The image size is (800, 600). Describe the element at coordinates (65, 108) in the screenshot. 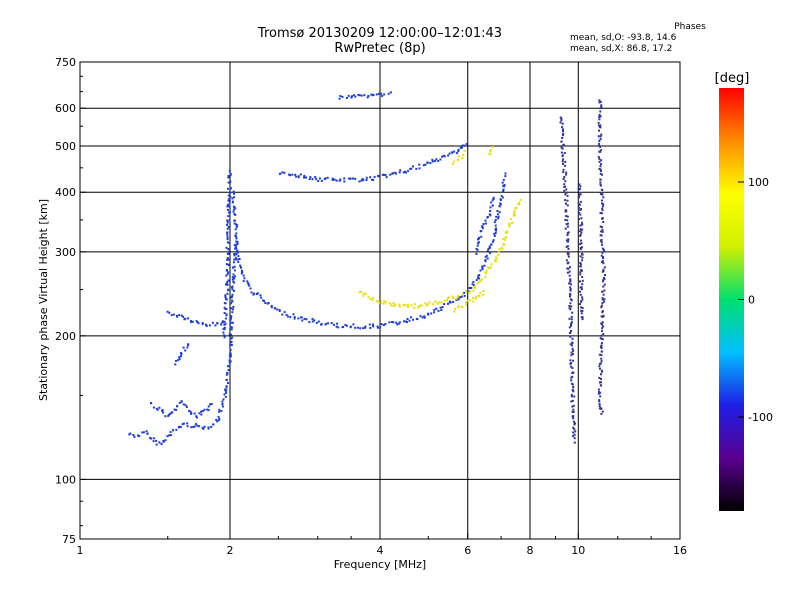

I see `y-tick-label: 600` at that location.